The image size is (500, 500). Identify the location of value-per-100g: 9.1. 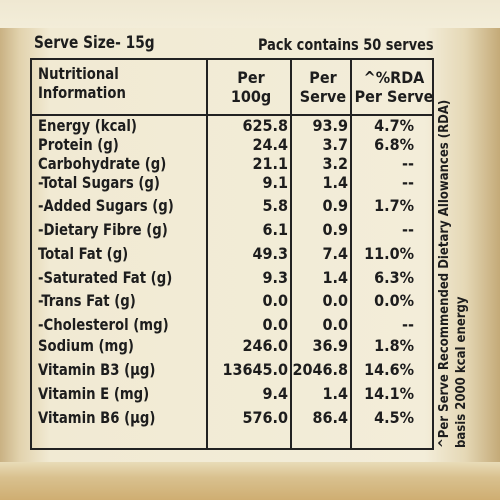
(275, 182).